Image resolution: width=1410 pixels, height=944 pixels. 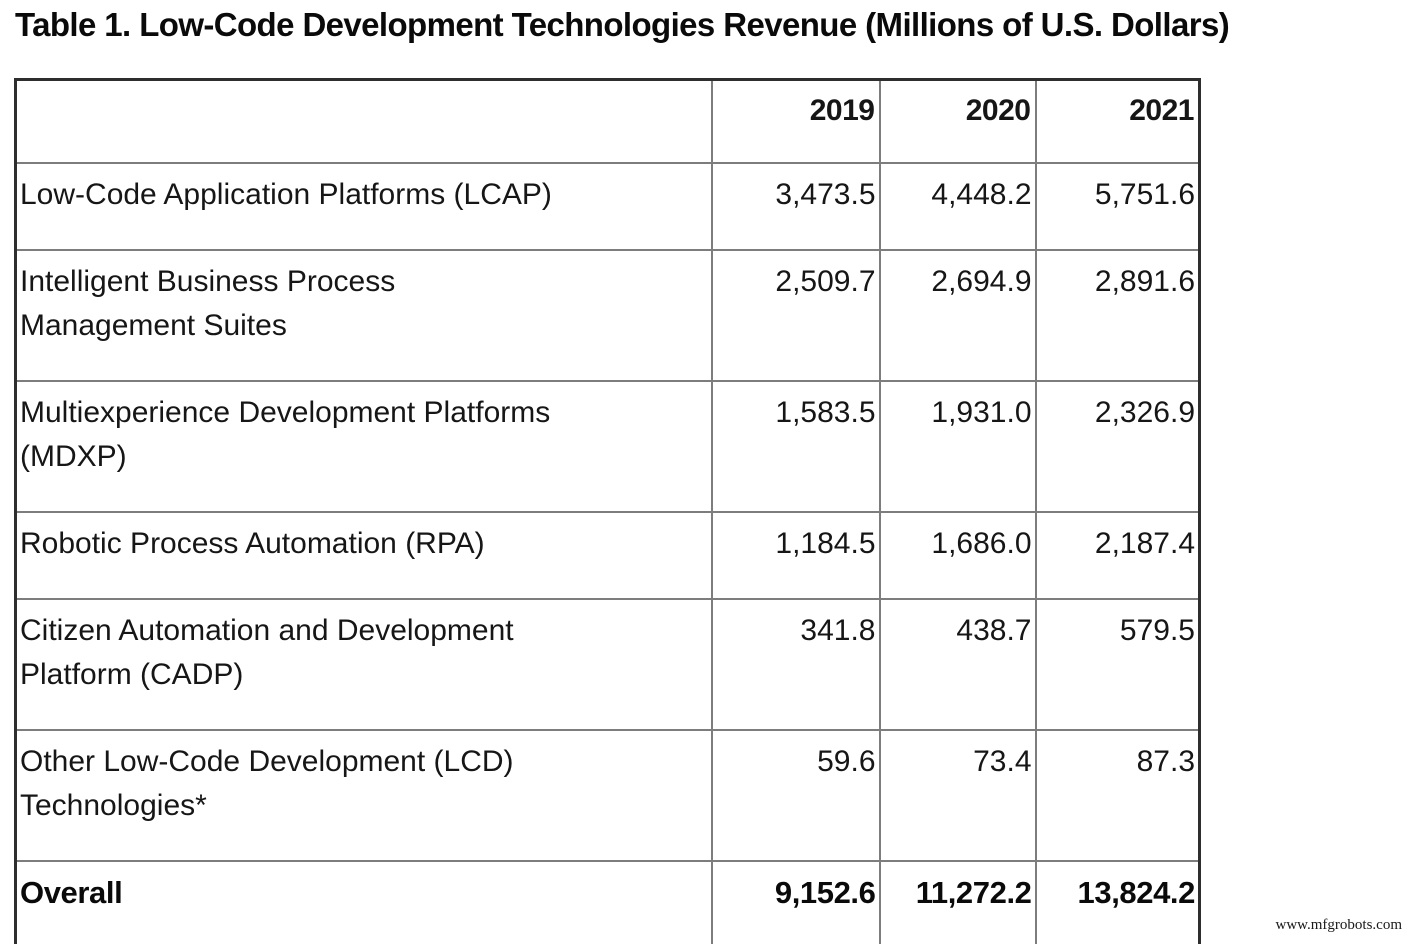 I want to click on row-value-2020: 2,694.9, so click(x=957, y=315).